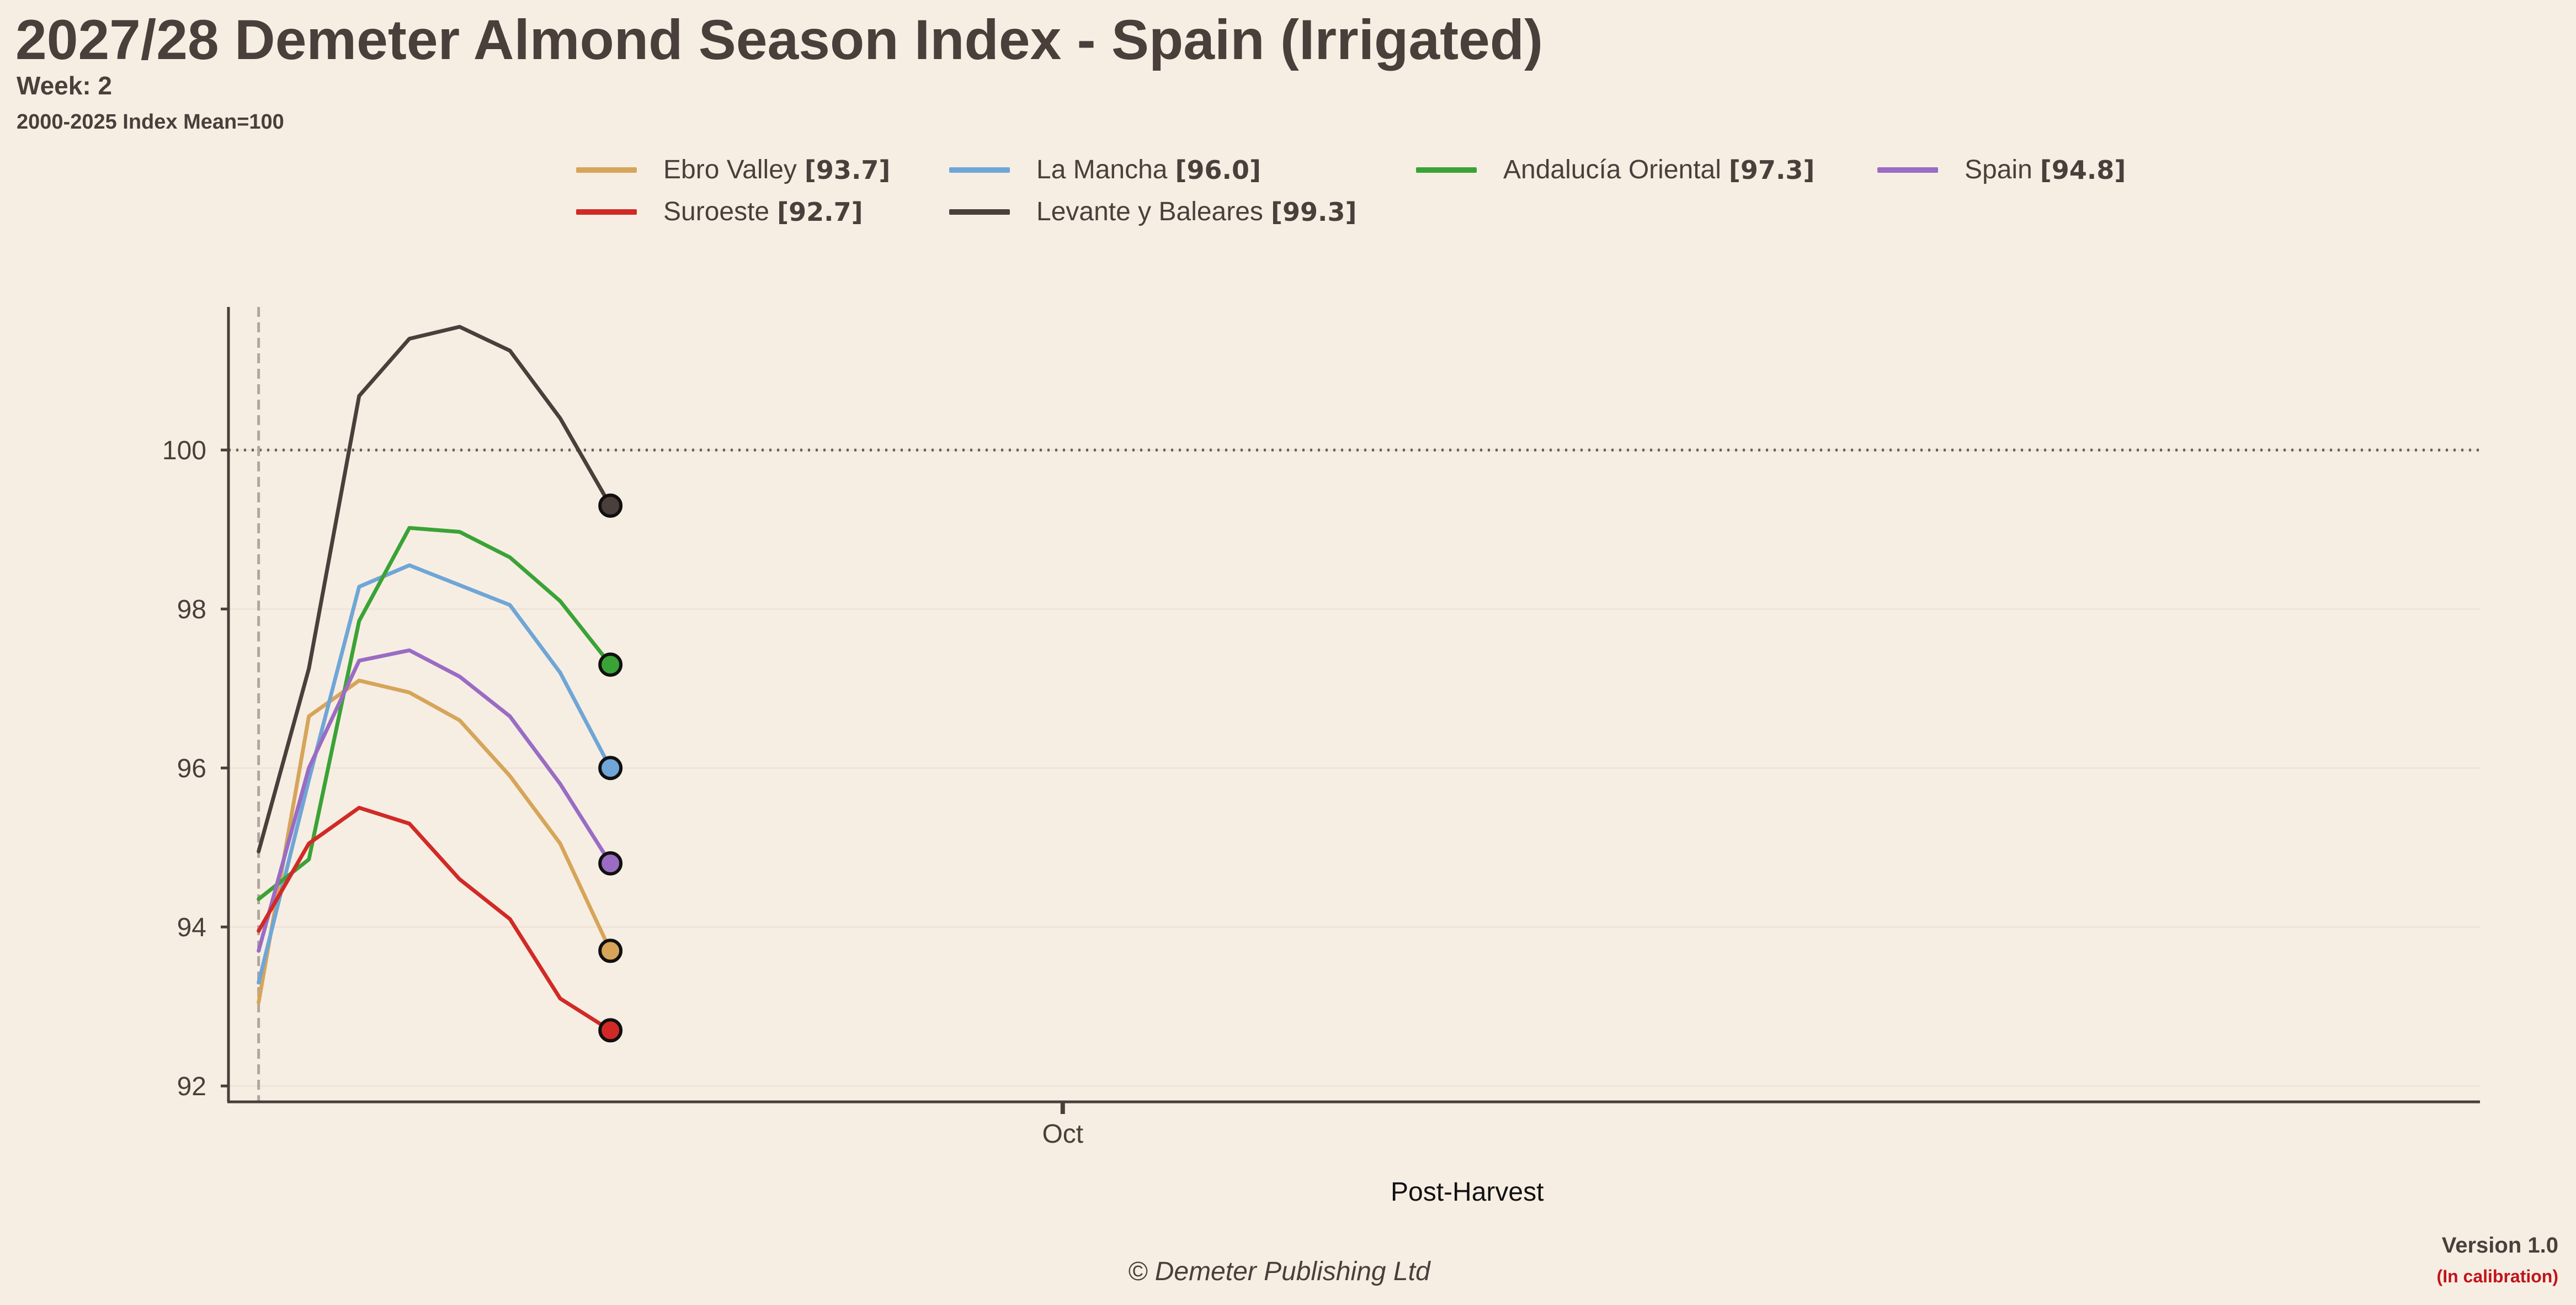 Image resolution: width=2576 pixels, height=1305 pixels. I want to click on legend-value: [92.7], so click(820, 212).